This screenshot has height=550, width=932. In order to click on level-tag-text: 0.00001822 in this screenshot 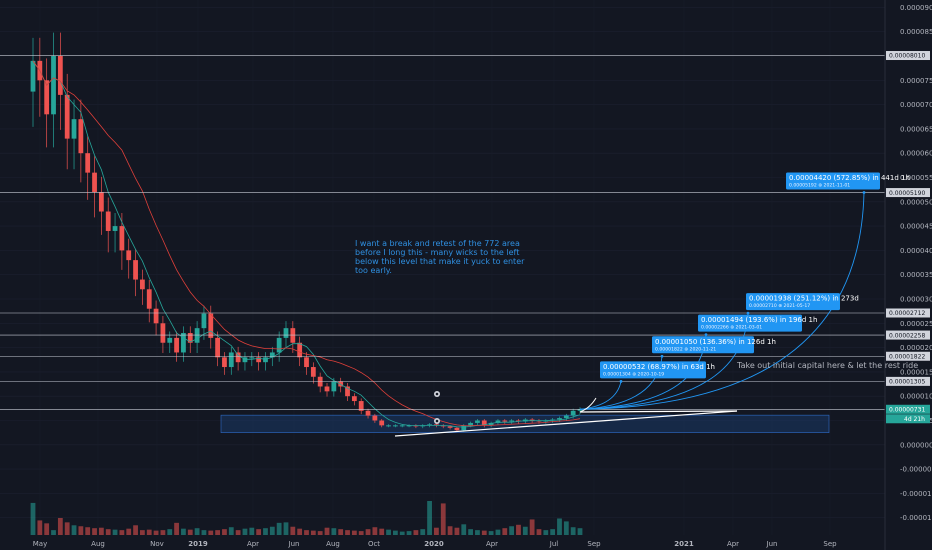, I will do `click(907, 356)`.